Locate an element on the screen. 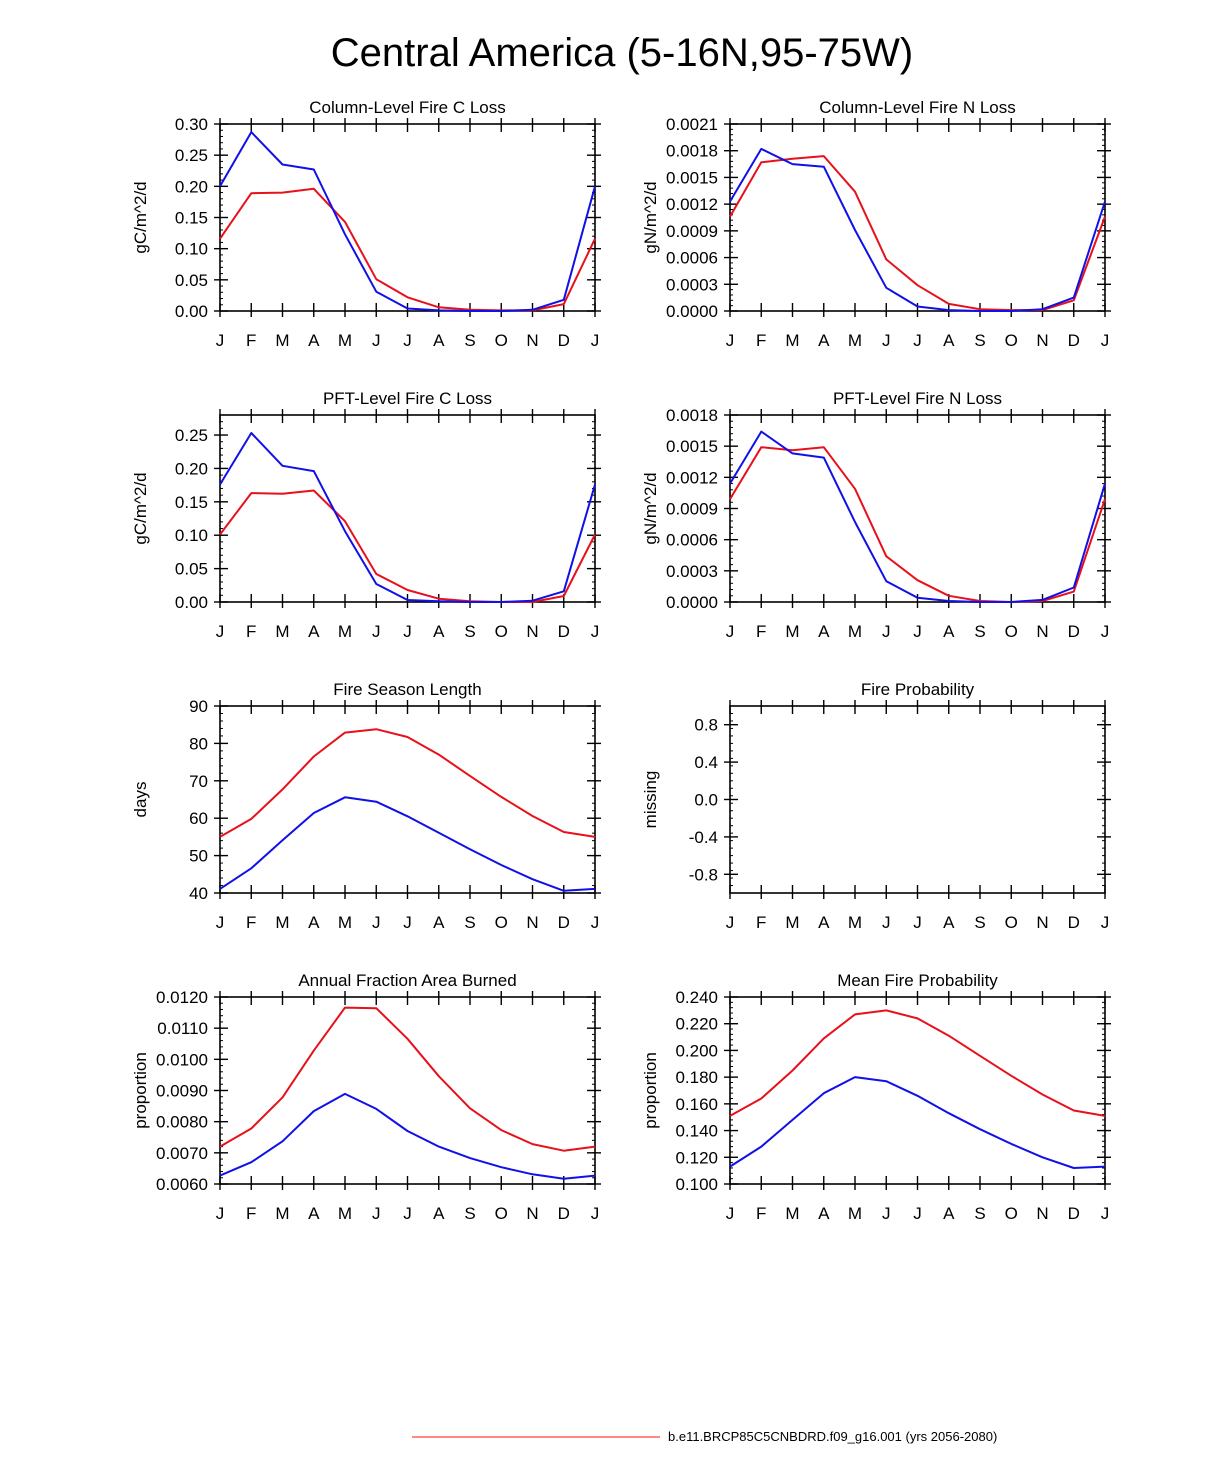 This screenshot has height=1474, width=1224. y-tick-label: 60 is located at coordinates (198, 818).